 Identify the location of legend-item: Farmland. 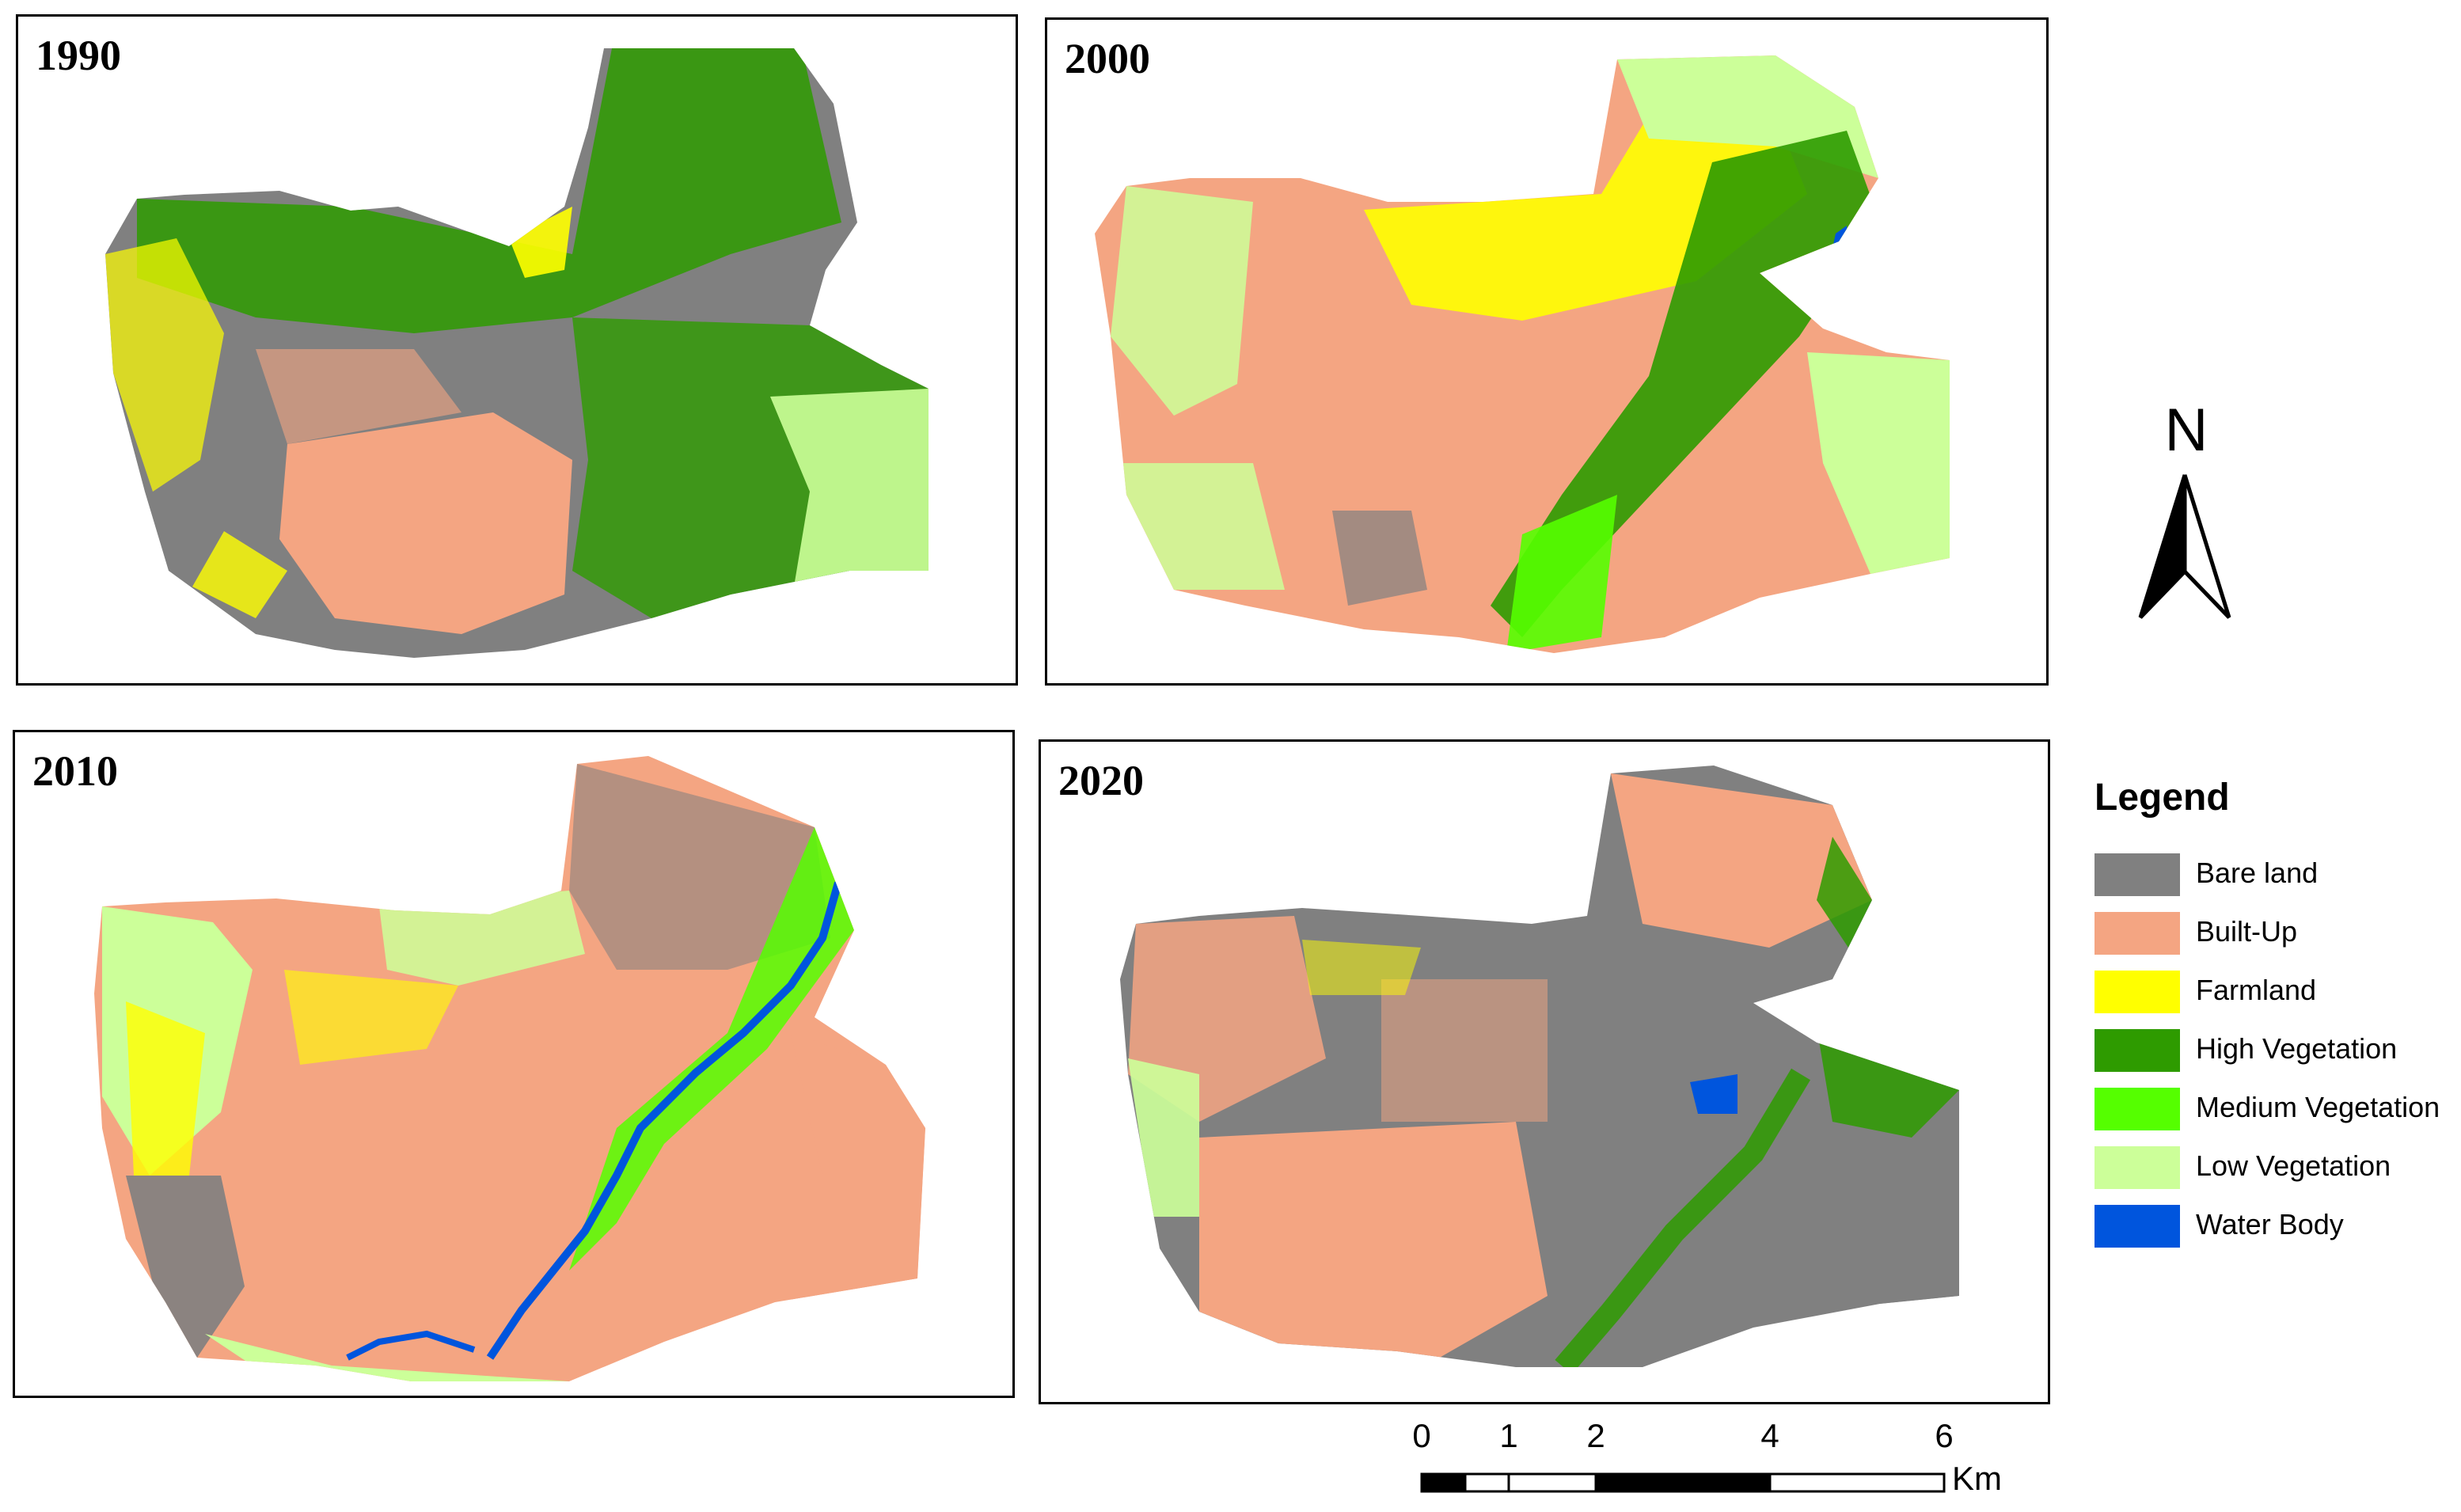
(2277, 993).